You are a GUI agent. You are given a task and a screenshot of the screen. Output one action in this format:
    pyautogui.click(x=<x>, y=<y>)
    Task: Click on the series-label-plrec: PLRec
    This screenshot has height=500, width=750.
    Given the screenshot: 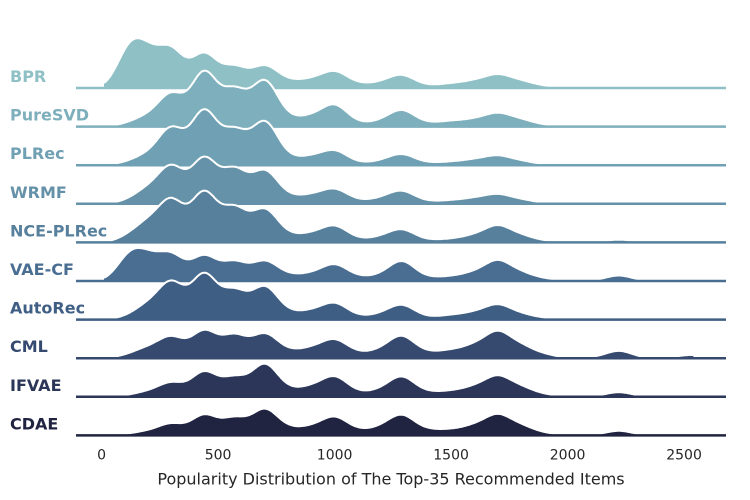 What is the action you would take?
    pyautogui.click(x=37, y=153)
    